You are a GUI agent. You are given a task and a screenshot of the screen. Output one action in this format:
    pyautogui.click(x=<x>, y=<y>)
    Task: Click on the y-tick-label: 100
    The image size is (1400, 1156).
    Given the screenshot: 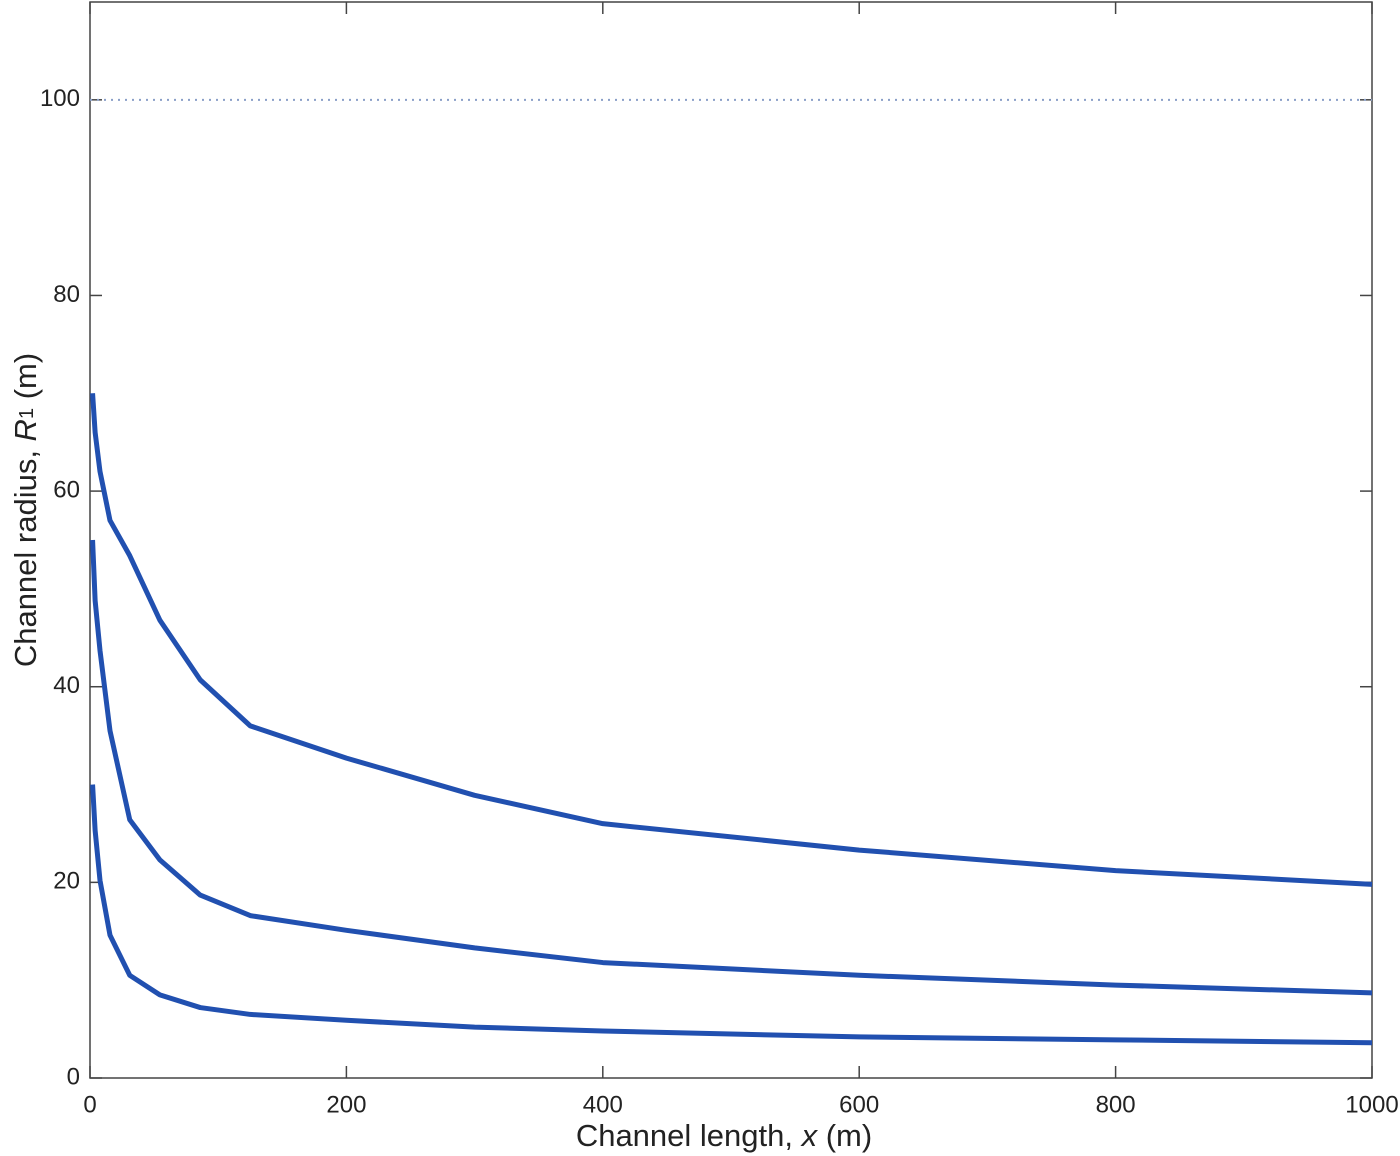 What is the action you would take?
    pyautogui.click(x=60, y=98)
    